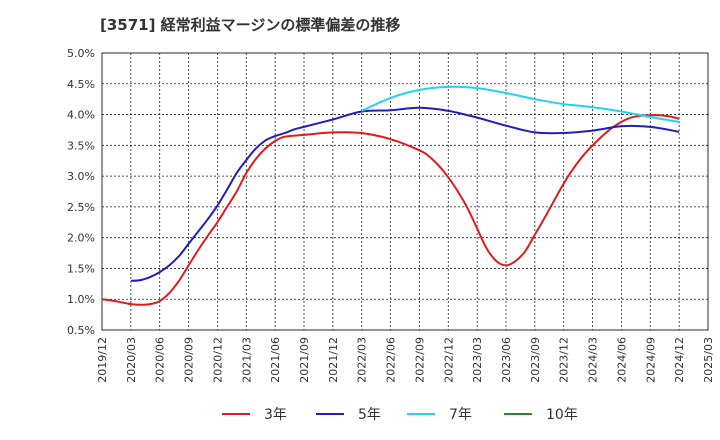 This screenshot has height=440, width=720. I want to click on x-tick-label: 2023/09, so click(535, 360).